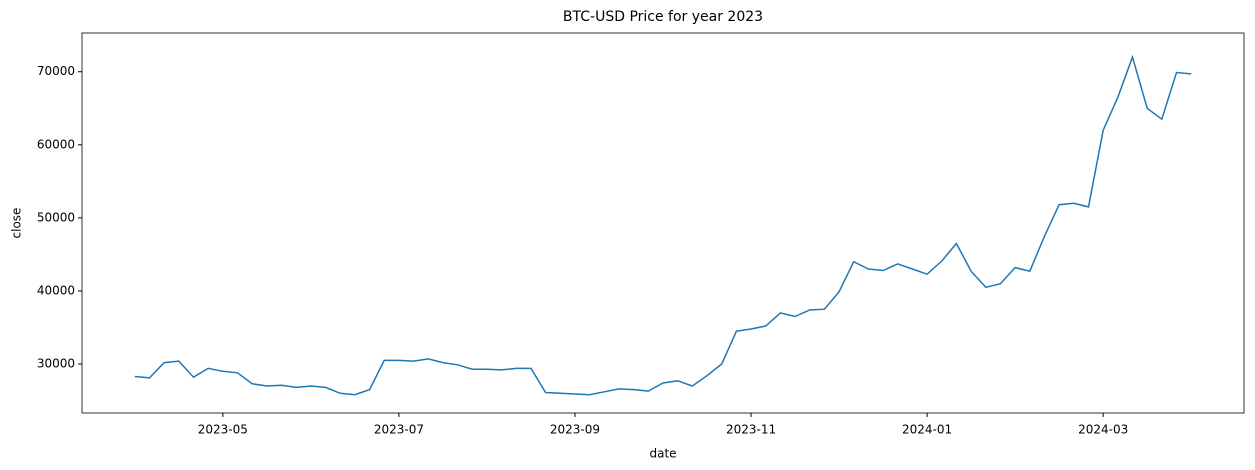 This screenshot has width=1255, height=470. What do you see at coordinates (751, 430) in the screenshot?
I see `x-tick-label: 2023-11` at bounding box center [751, 430].